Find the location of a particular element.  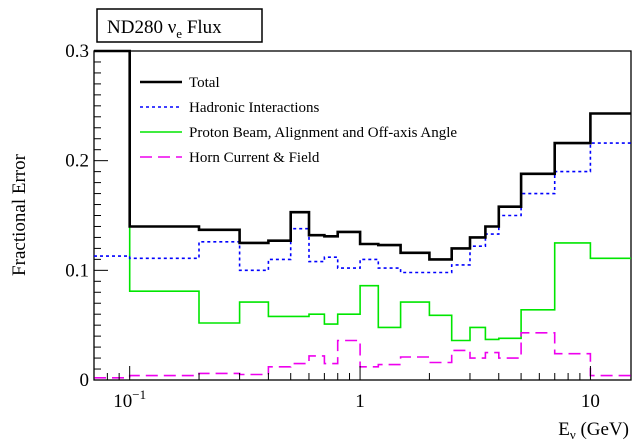

series-line-horn-current-field is located at coordinates (362, 355).